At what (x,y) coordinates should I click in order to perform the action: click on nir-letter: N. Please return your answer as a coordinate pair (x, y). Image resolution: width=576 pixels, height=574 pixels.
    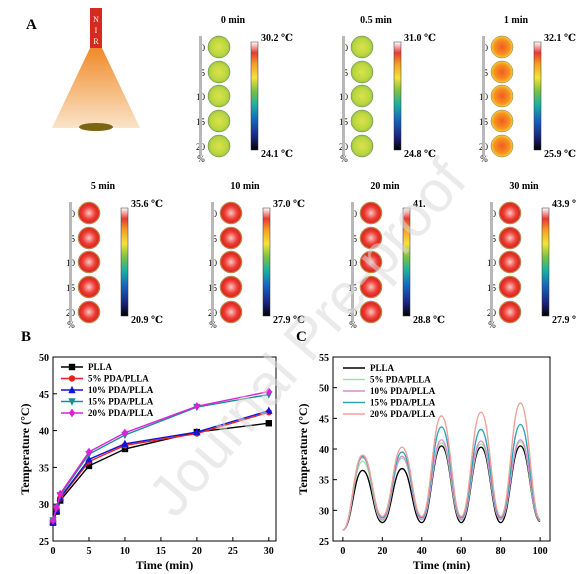
    Looking at the image, I should click on (96, 19).